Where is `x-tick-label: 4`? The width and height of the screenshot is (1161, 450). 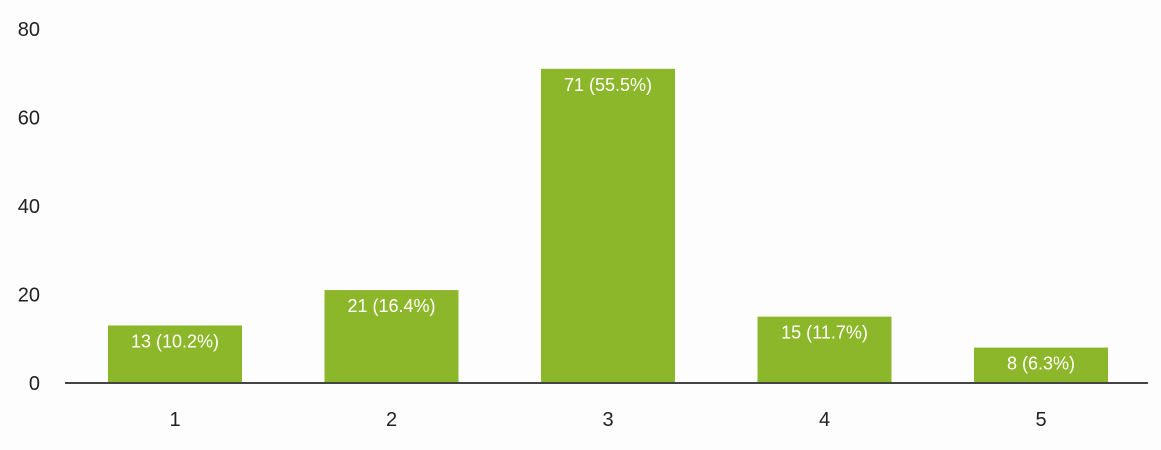
x-tick-label: 4 is located at coordinates (824, 420).